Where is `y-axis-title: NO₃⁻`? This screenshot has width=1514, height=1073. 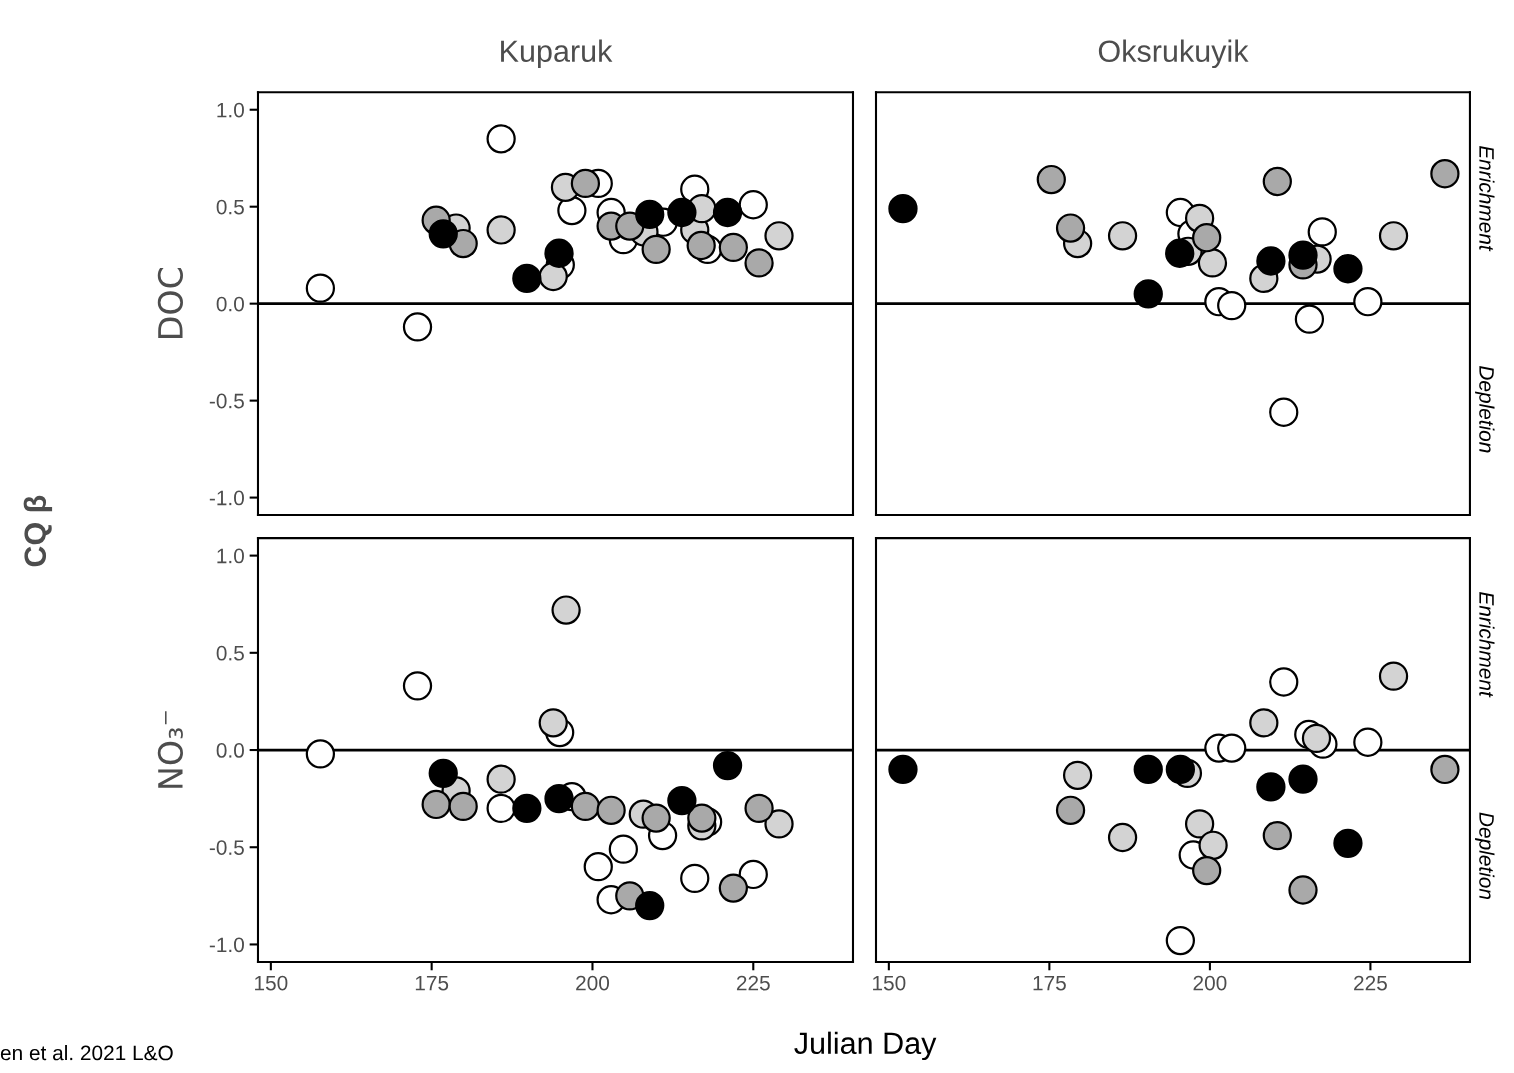
y-axis-title: NO₃⁻ is located at coordinates (170, 749).